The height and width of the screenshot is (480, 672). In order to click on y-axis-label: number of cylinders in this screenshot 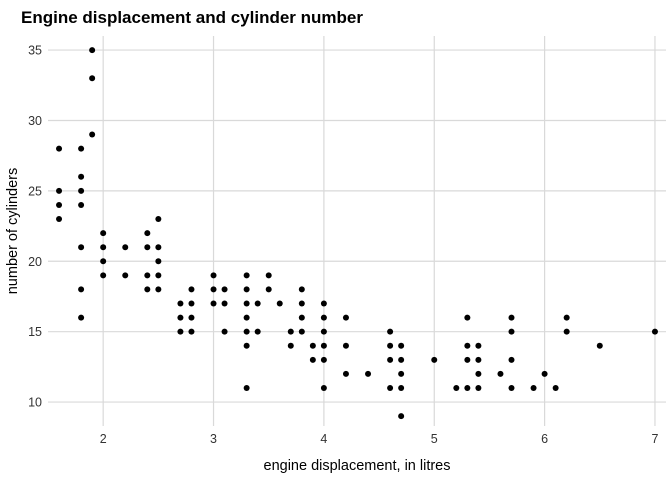, I will do `click(13, 231)`.